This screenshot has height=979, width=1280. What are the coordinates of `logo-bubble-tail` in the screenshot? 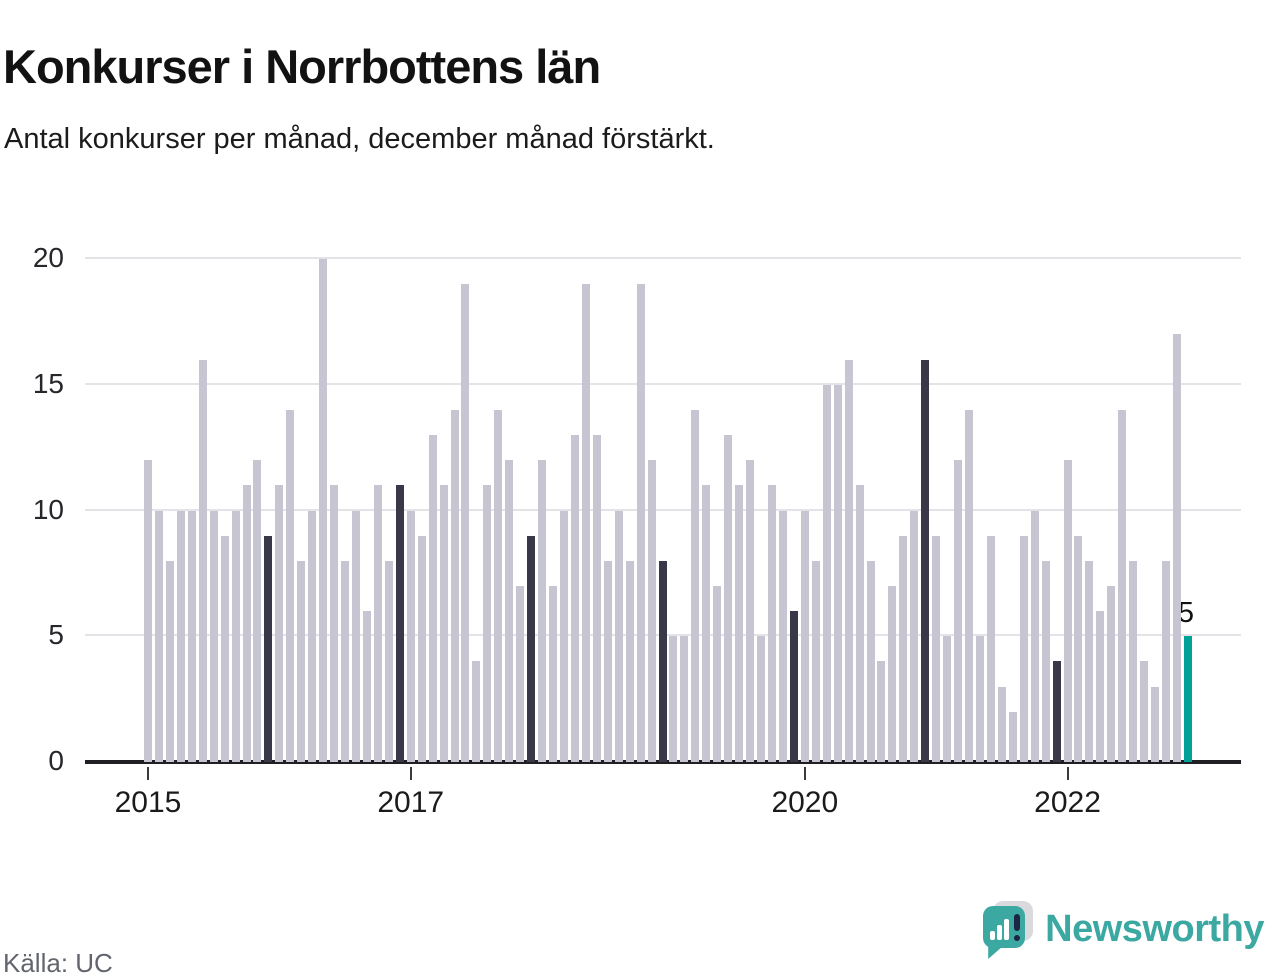 It's located at (996, 952).